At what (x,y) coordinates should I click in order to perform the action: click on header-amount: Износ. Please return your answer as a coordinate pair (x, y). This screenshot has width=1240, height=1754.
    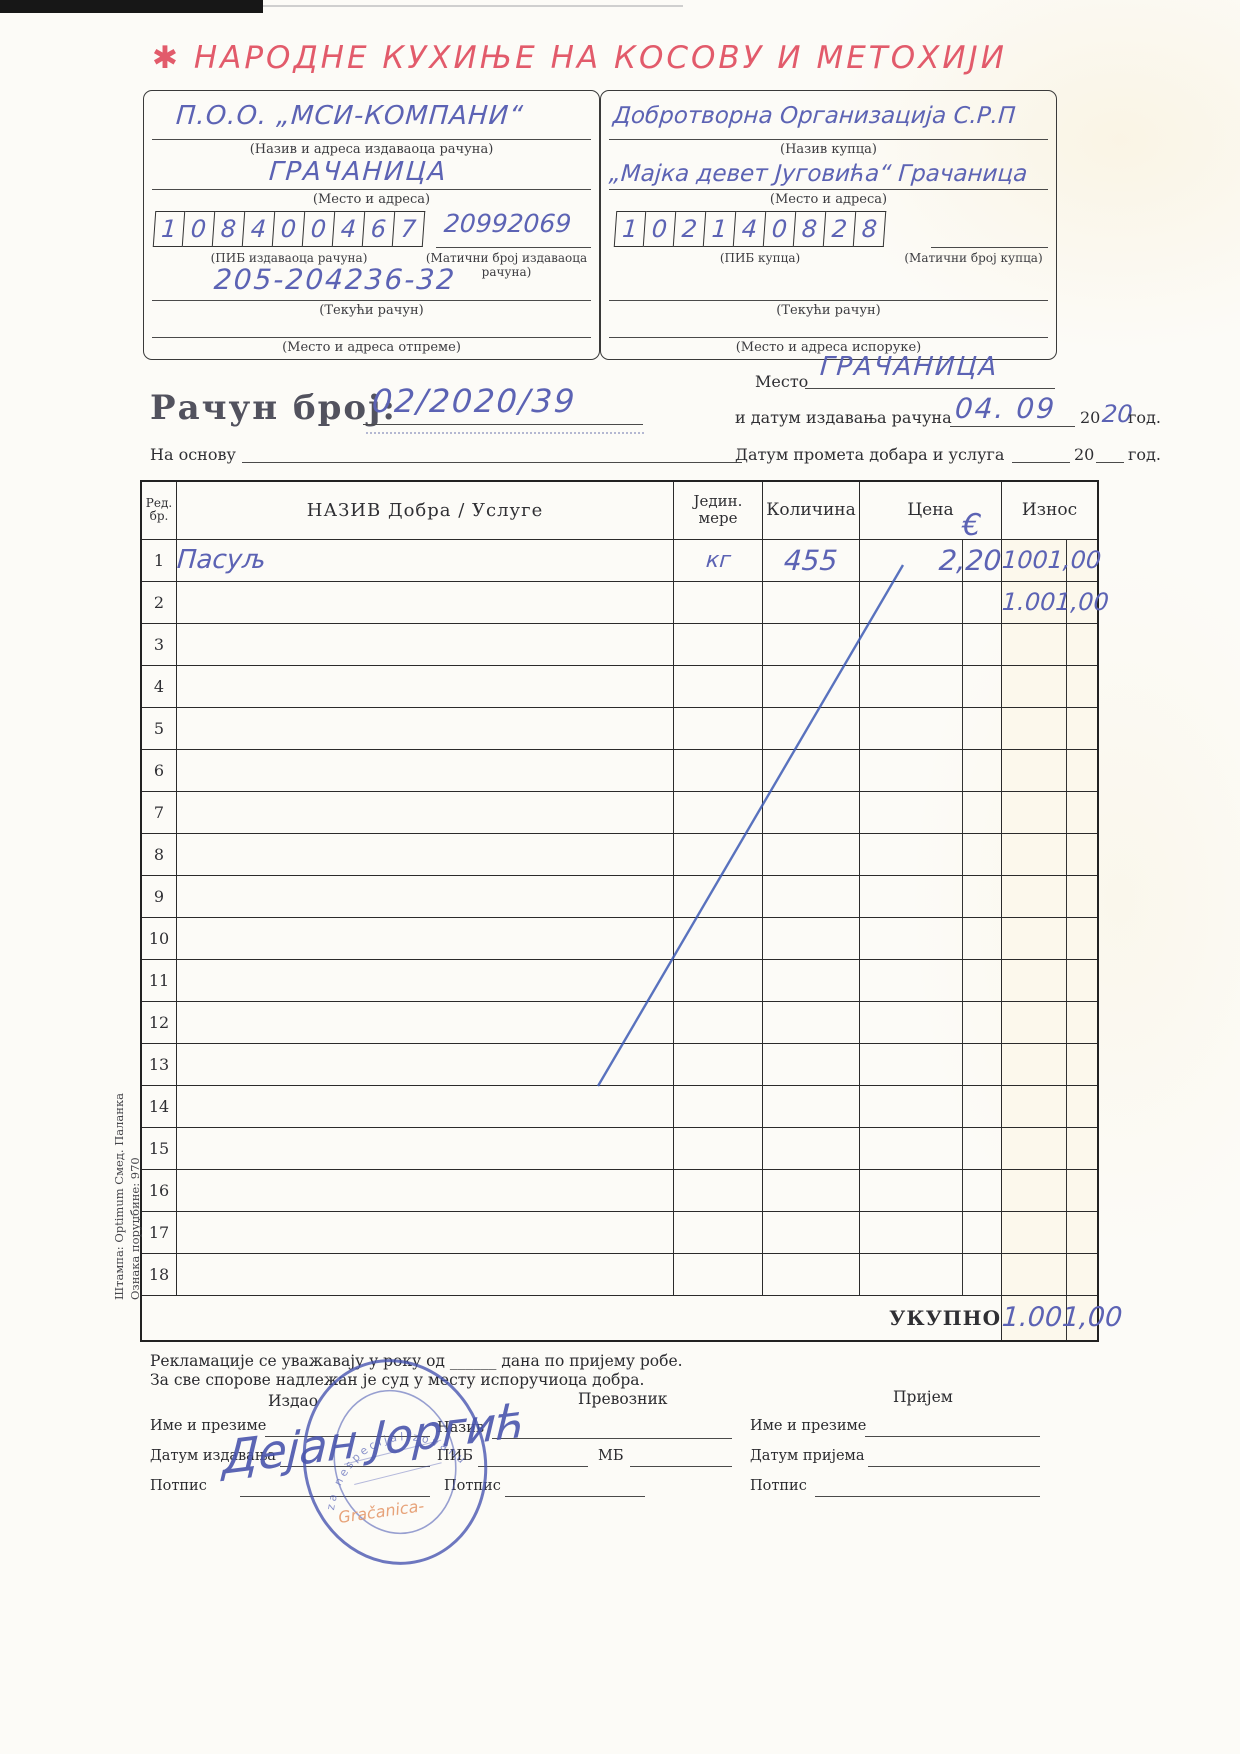
    Looking at the image, I should click on (1050, 510).